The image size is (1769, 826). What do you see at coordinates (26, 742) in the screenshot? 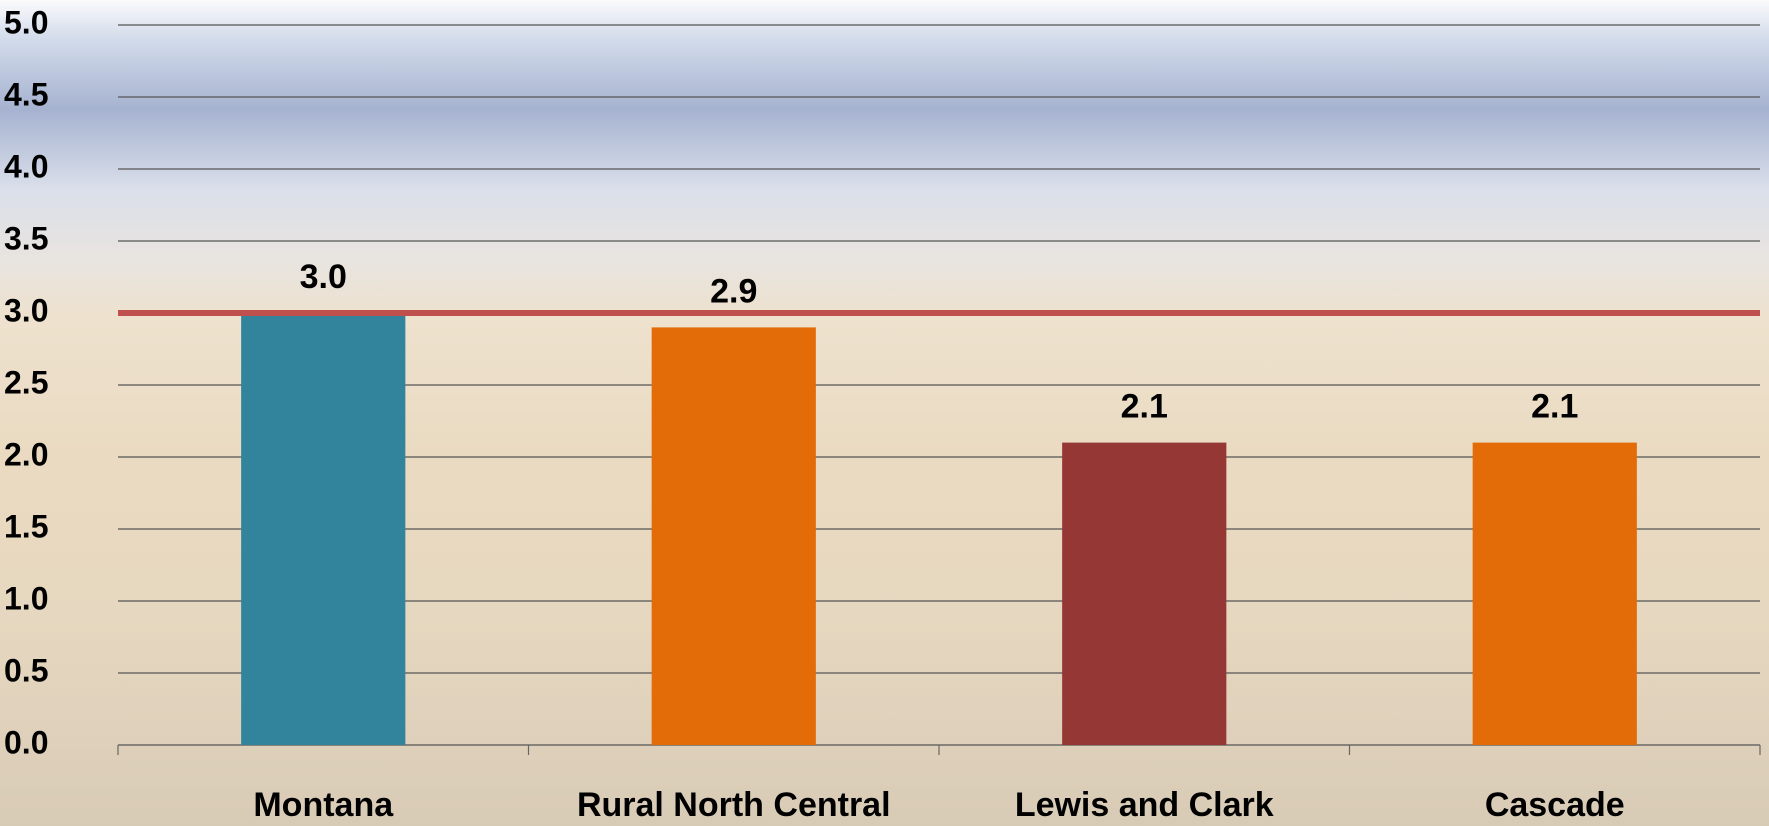
I see `y-tick-label: 0.0` at bounding box center [26, 742].